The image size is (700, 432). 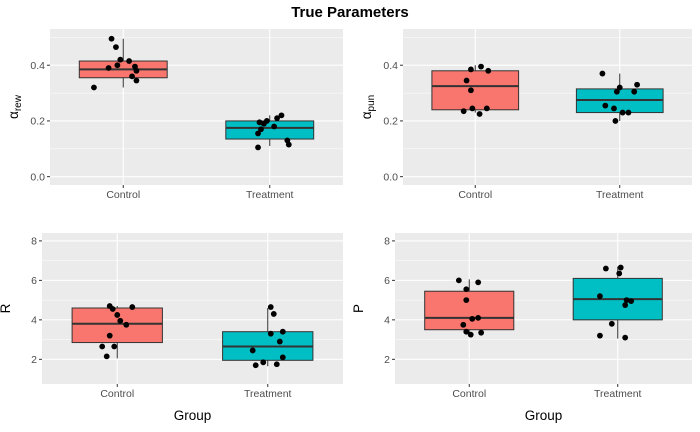 I want to click on y-axis-title: αrew, so click(x=15, y=106).